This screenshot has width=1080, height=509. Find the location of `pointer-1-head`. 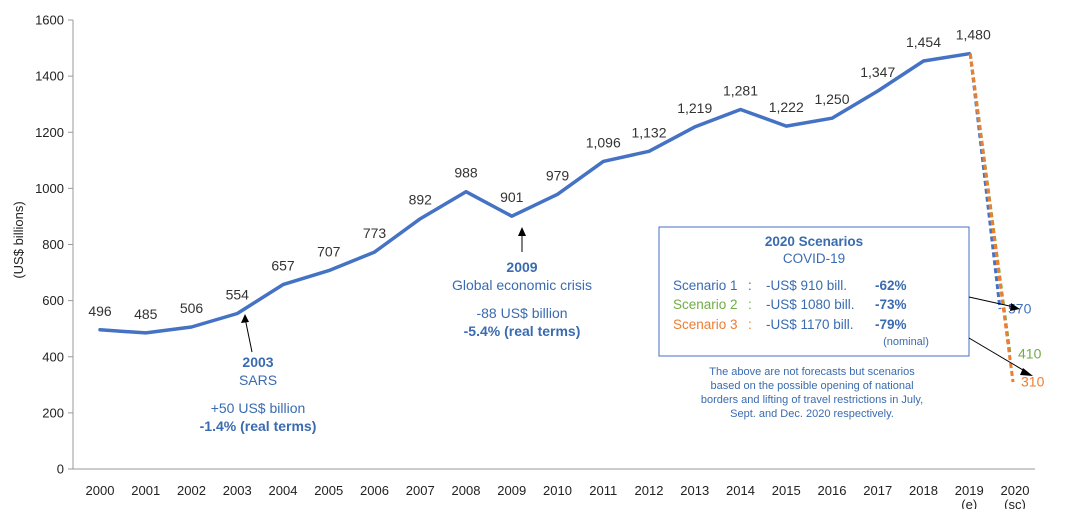

pointer-1-head is located at coordinates (1015, 307).